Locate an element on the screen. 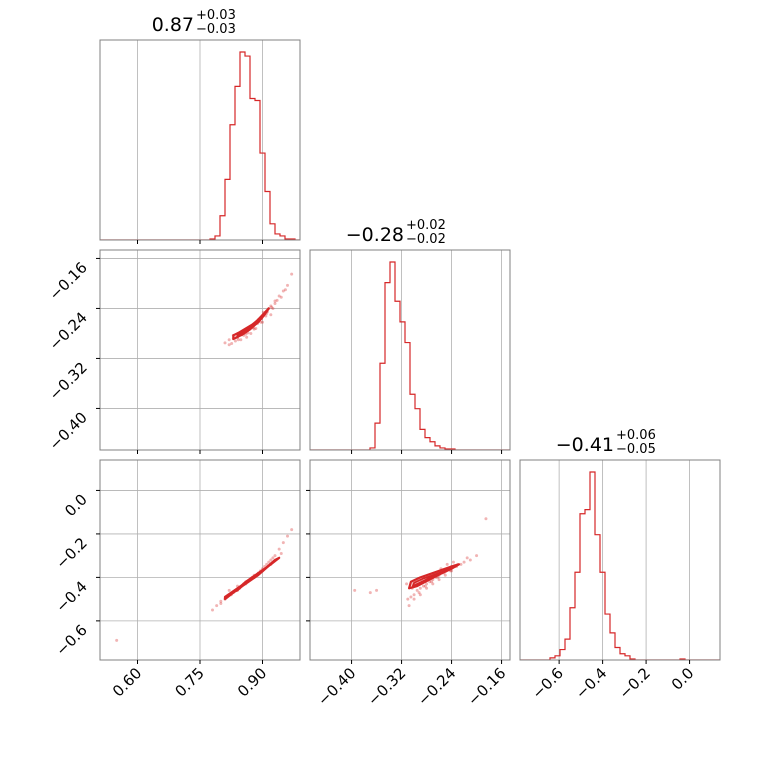  x-tick-label: 0.90 is located at coordinates (252, 682).